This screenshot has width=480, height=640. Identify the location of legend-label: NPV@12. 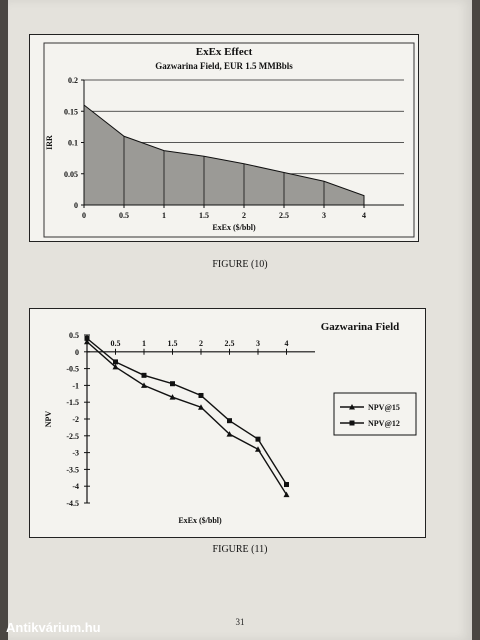
(384, 423).